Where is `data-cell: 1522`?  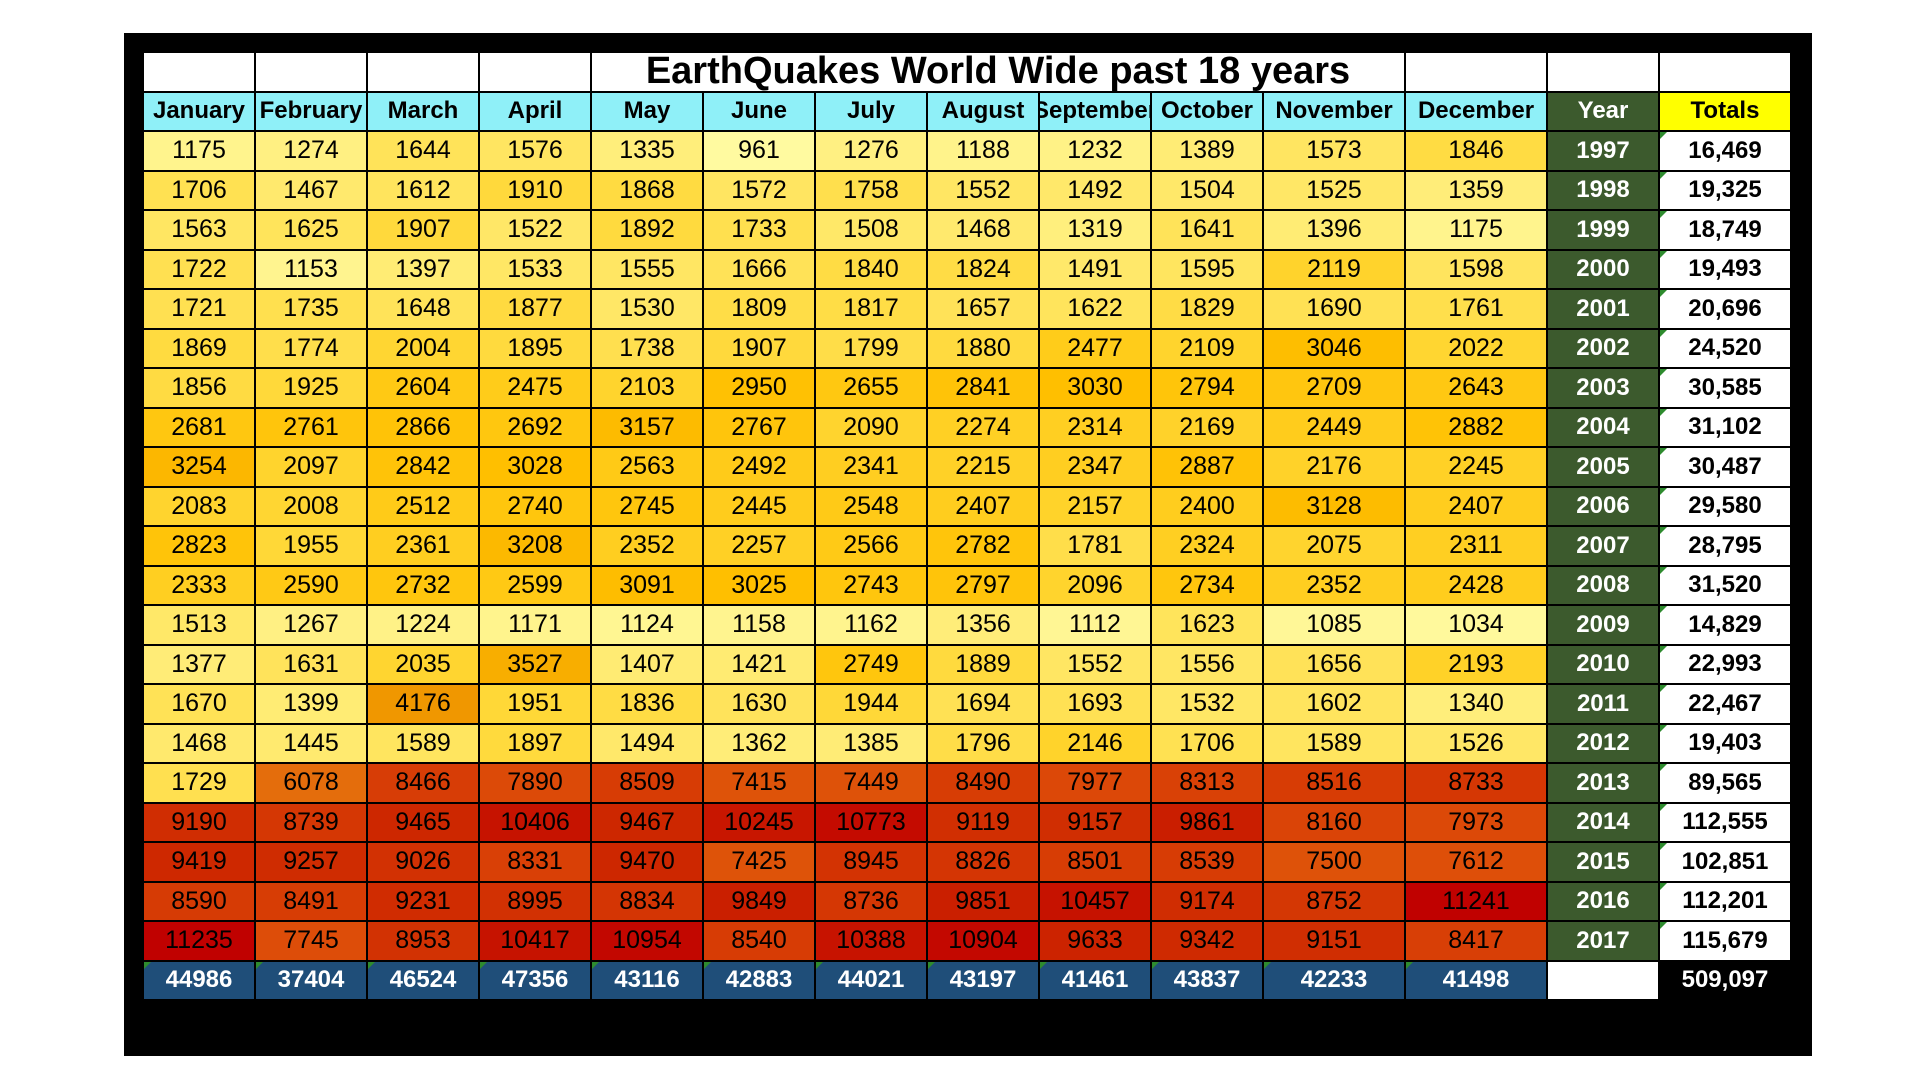 data-cell: 1522 is located at coordinates (535, 230).